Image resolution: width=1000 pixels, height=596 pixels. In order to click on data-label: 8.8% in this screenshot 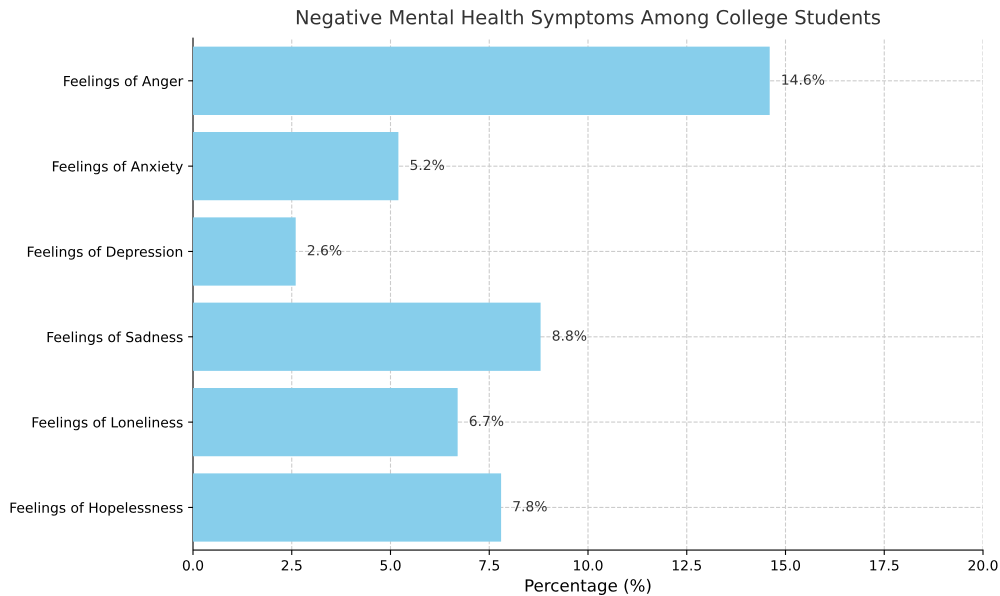, I will do `click(569, 335)`.